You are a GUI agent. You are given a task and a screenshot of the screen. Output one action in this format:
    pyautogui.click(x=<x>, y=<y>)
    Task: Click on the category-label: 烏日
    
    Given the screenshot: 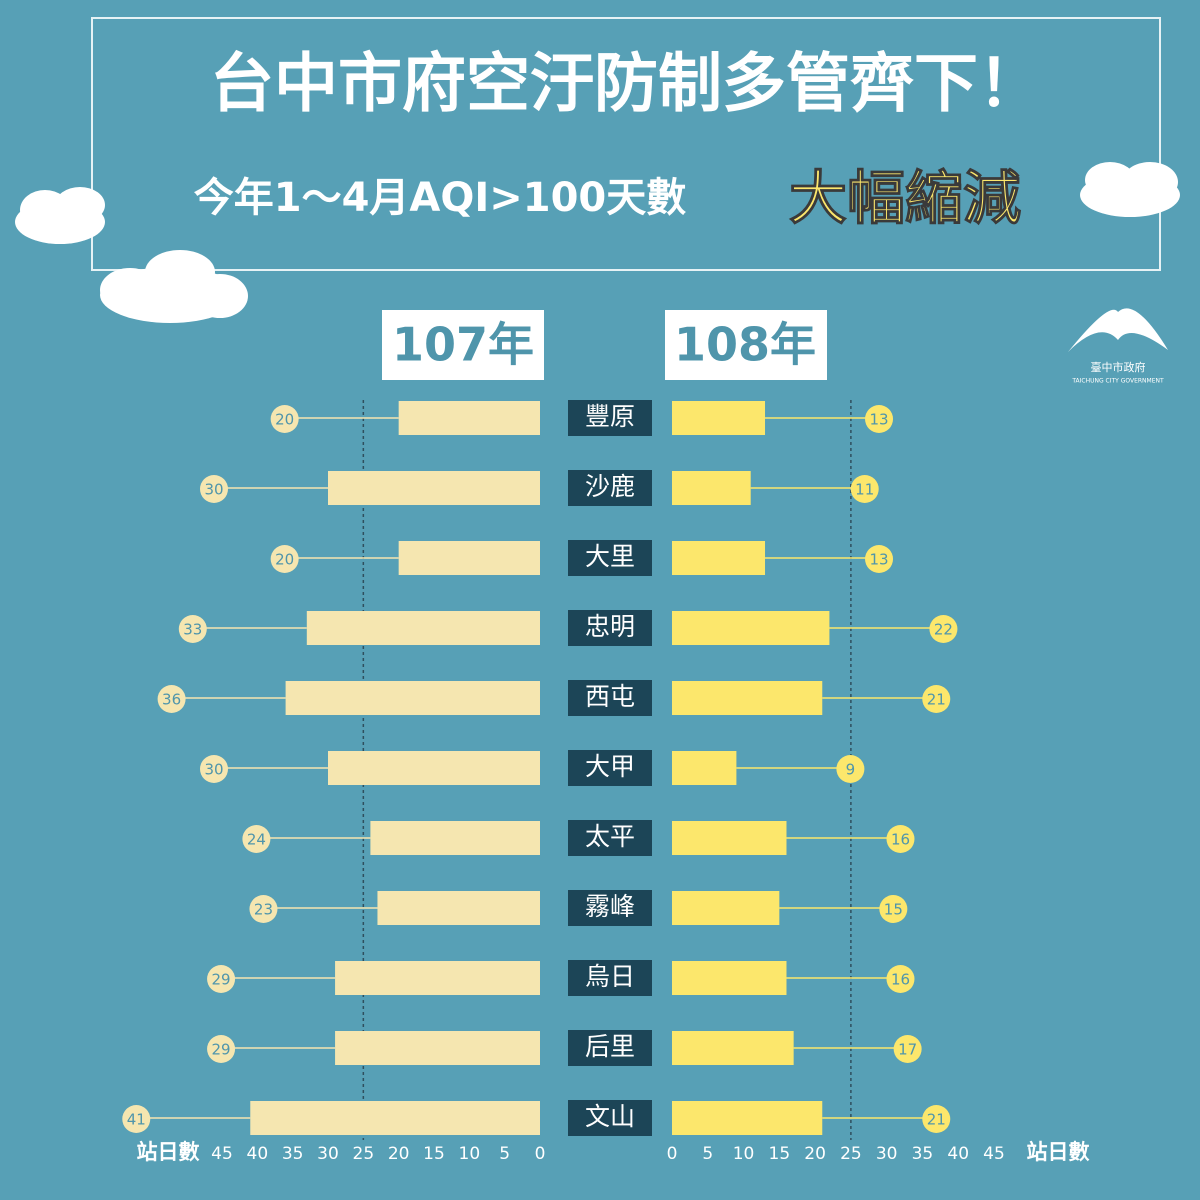 What is the action you would take?
    pyautogui.click(x=610, y=976)
    